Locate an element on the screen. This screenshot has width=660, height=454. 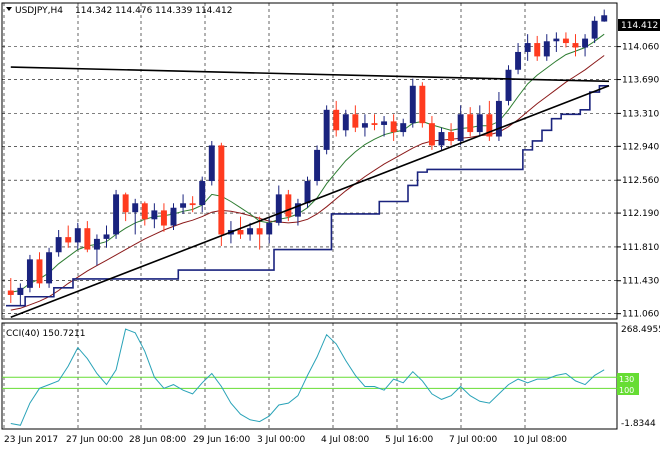
price-tick-label: 114.060 is located at coordinates (640, 48).